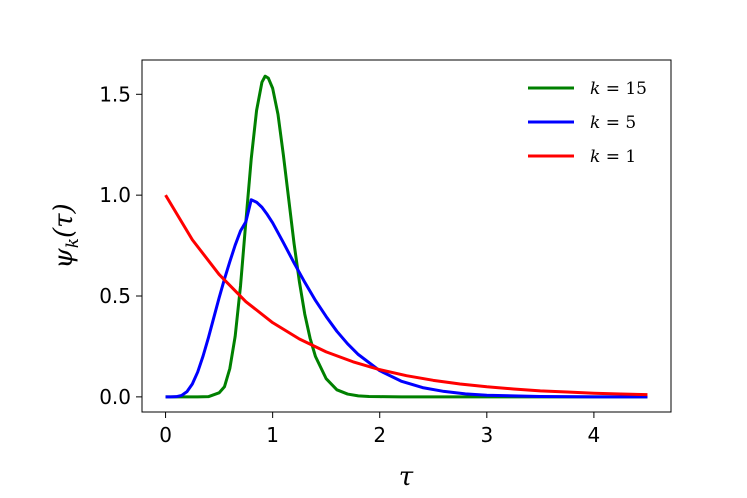 This screenshot has height=498, width=747. I want to click on legend-label: k = 15, so click(618, 89).